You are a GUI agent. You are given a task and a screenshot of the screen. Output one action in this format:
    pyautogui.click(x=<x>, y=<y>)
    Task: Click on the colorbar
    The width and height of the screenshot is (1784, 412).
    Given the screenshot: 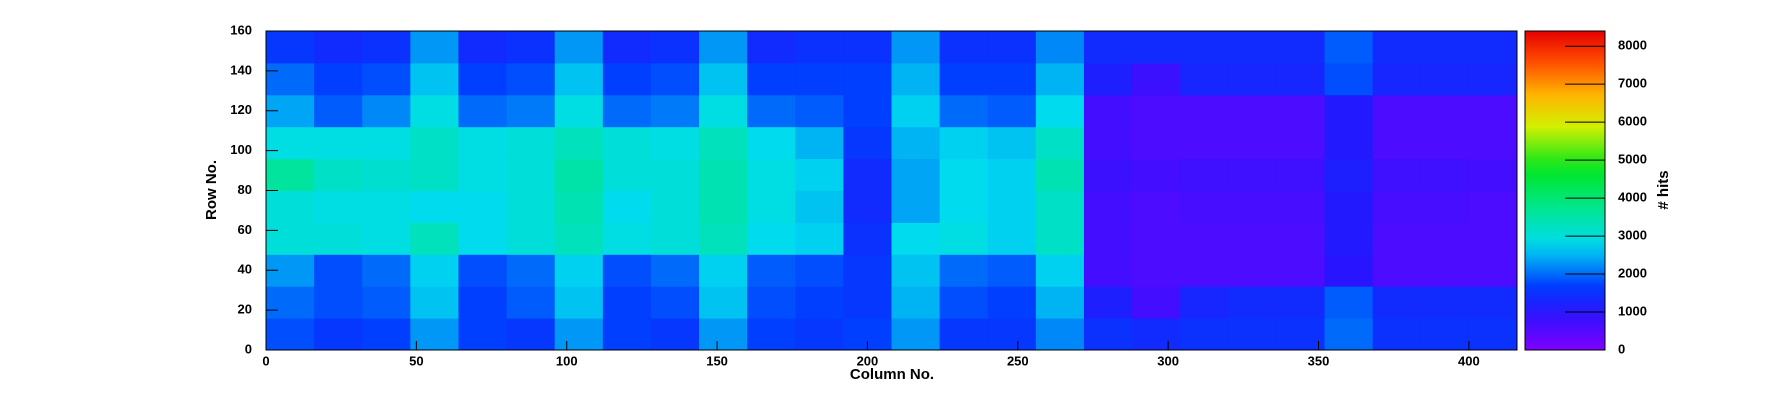 What is the action you would take?
    pyautogui.click(x=1565, y=190)
    